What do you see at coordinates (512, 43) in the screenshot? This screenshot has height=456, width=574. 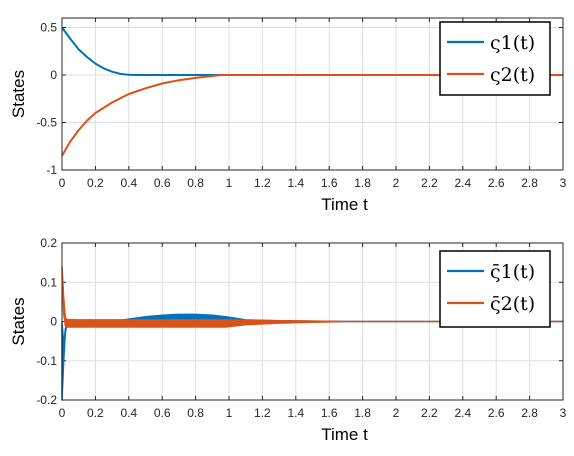 I see `legend-label: ς1(t)` at bounding box center [512, 43].